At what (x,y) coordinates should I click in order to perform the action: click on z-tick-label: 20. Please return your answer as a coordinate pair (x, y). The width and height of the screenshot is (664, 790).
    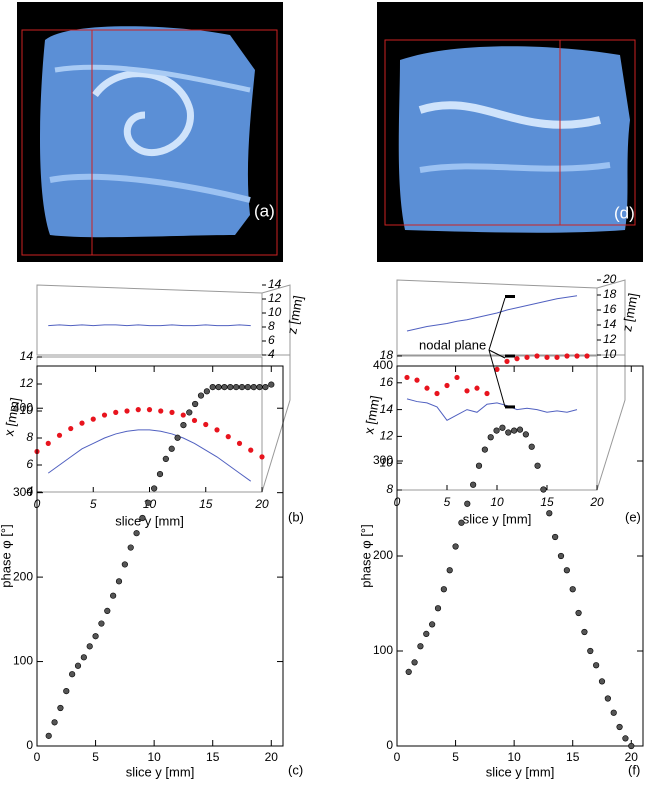
    Looking at the image, I should click on (609, 279).